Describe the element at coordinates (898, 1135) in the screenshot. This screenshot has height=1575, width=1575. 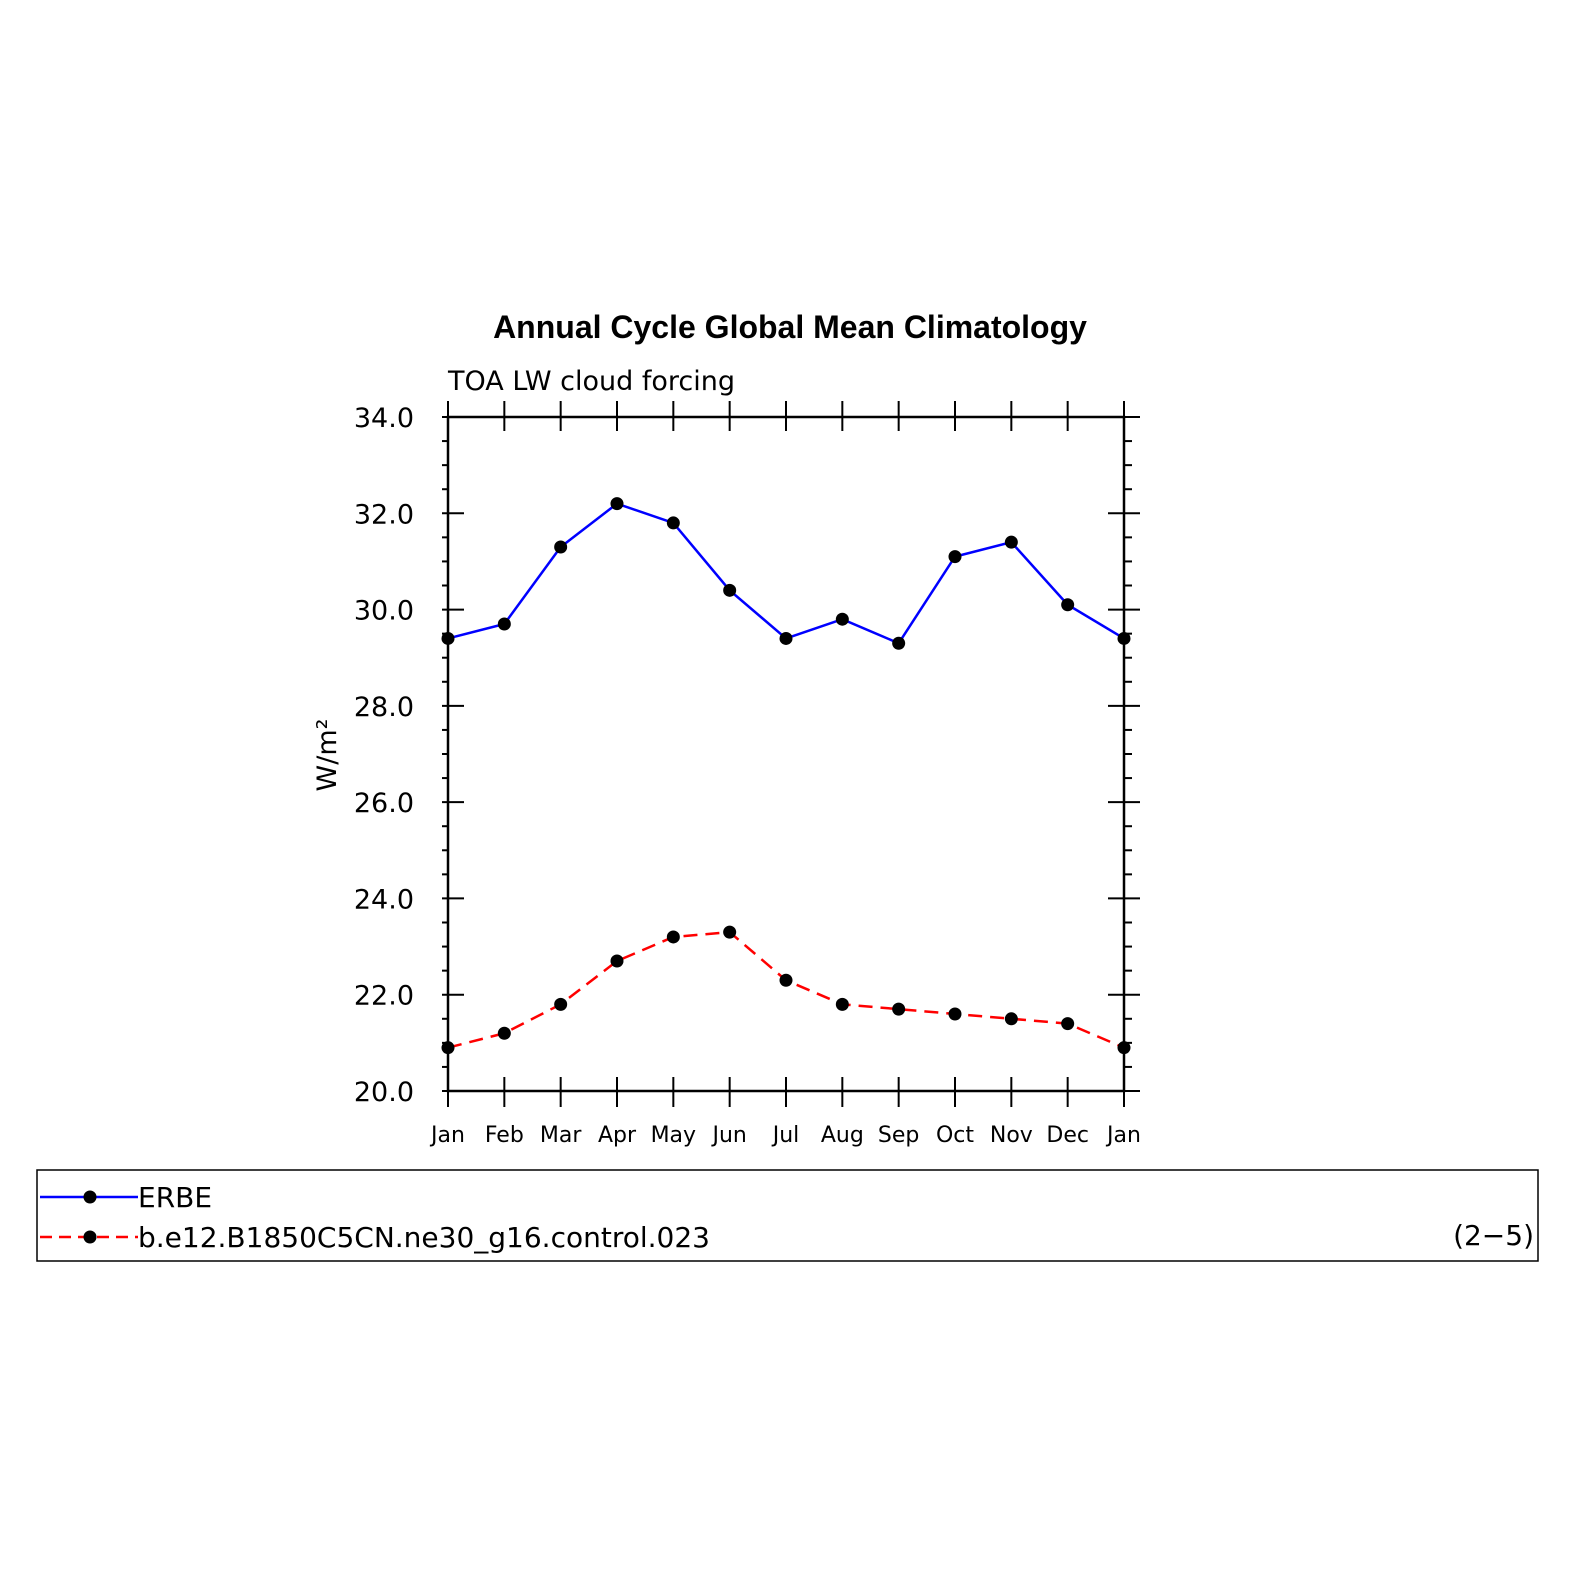
I see `x-tick-label: Sep` at that location.